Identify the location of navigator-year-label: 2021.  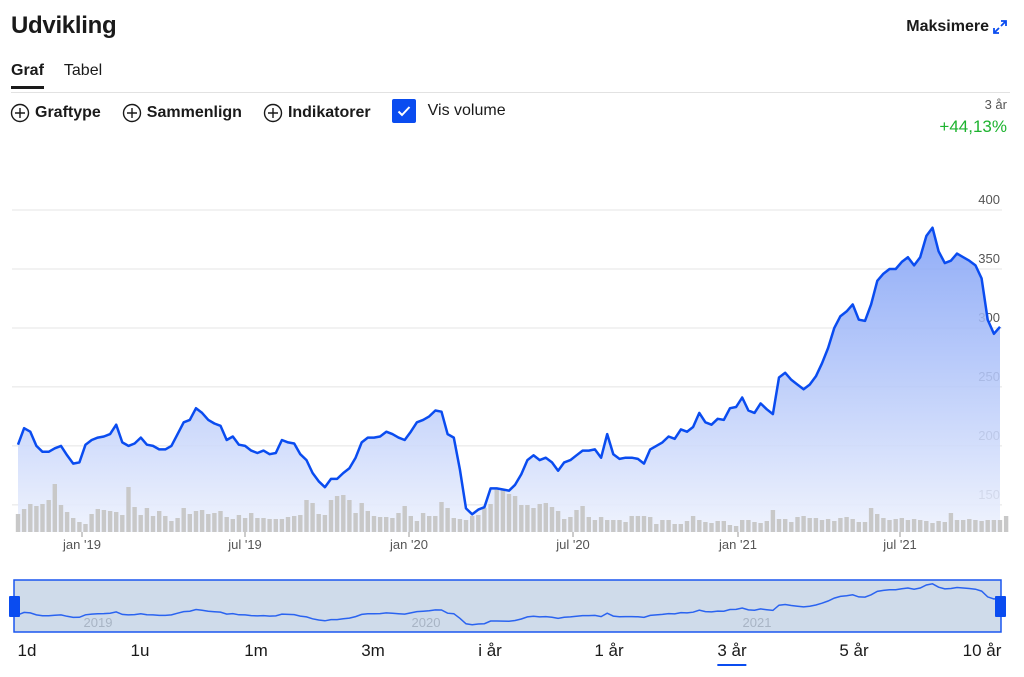
(757, 622).